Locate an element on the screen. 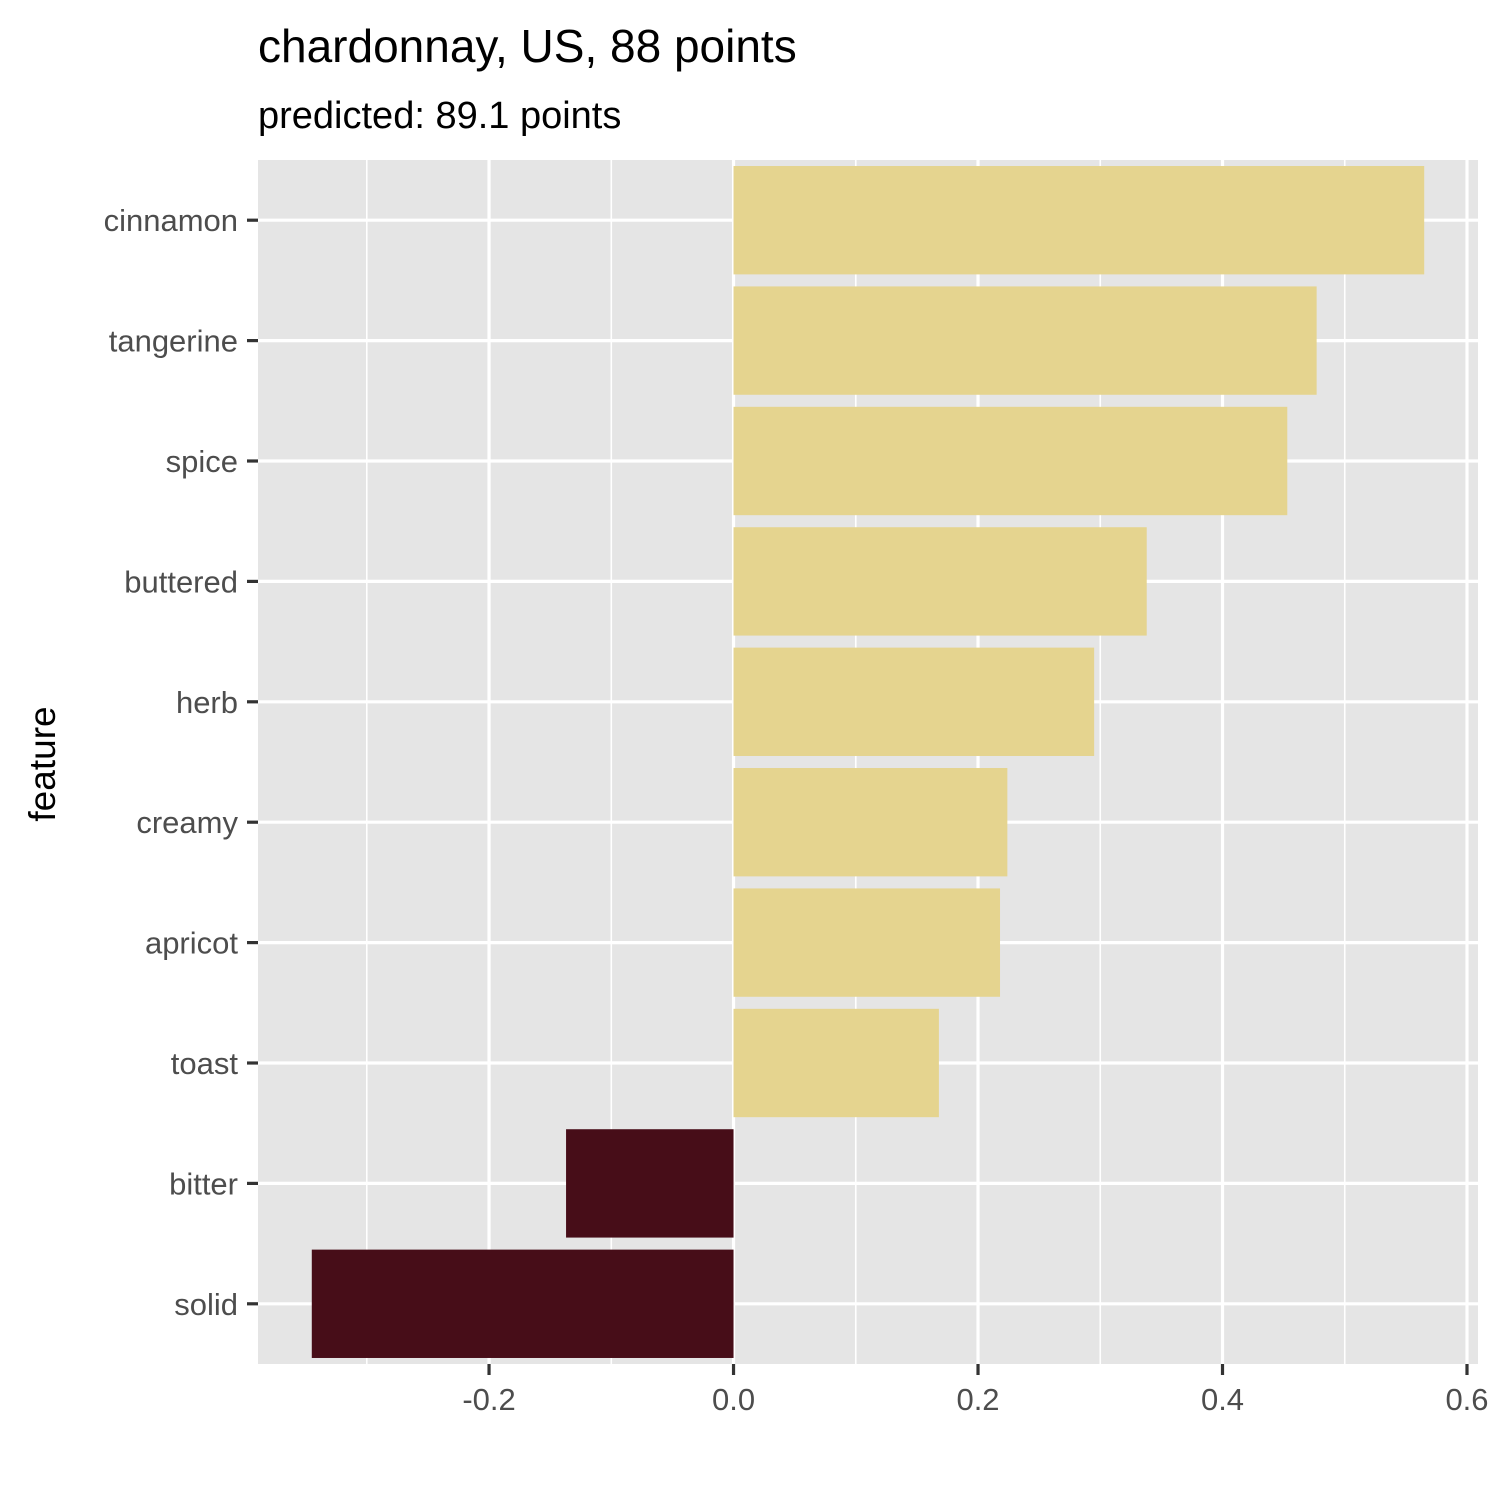 This screenshot has width=1500, height=1500. y-tick-label: herb is located at coordinates (207, 702).